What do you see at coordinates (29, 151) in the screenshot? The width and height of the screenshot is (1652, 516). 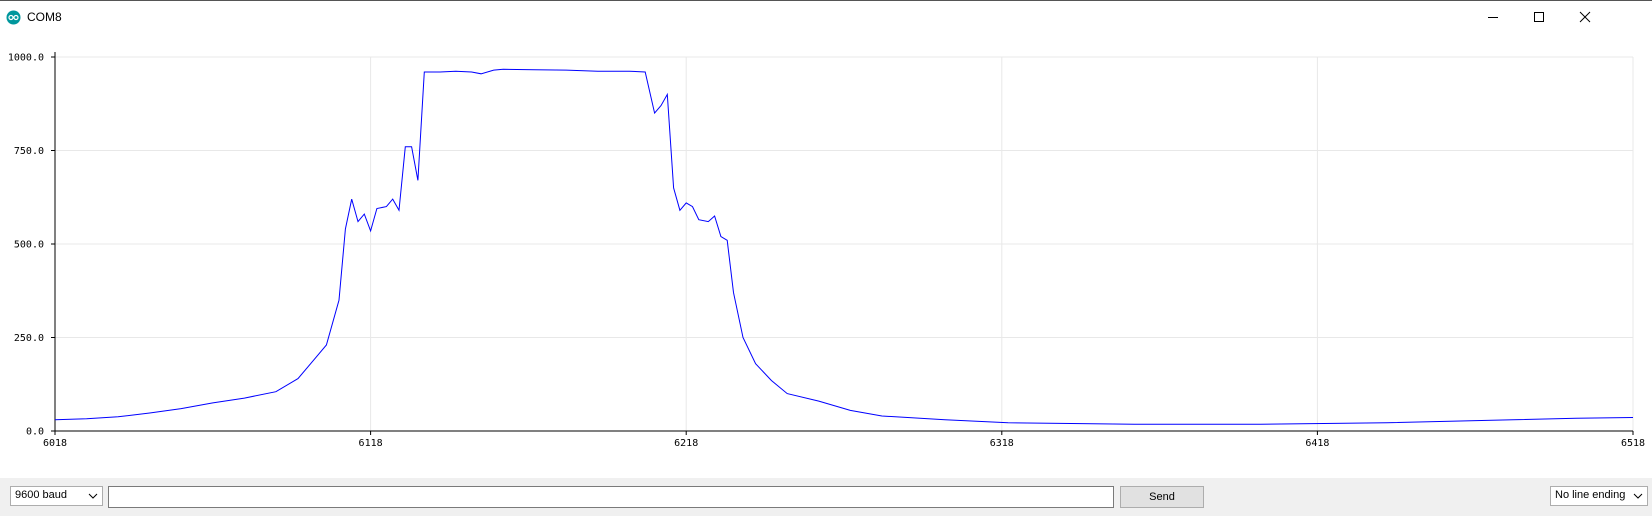 I see `y-tick-label: 750.0` at bounding box center [29, 151].